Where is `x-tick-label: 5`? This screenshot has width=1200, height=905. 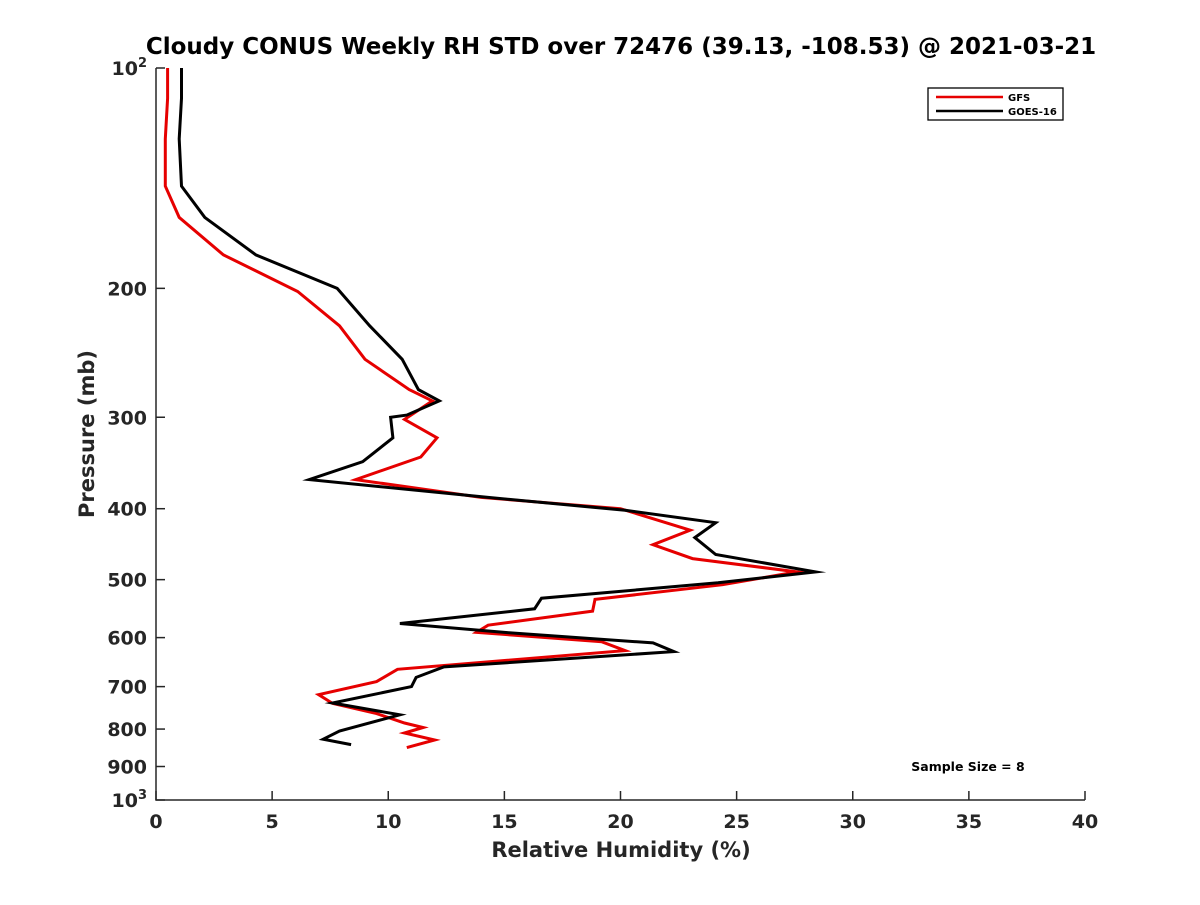 x-tick-label: 5 is located at coordinates (272, 822).